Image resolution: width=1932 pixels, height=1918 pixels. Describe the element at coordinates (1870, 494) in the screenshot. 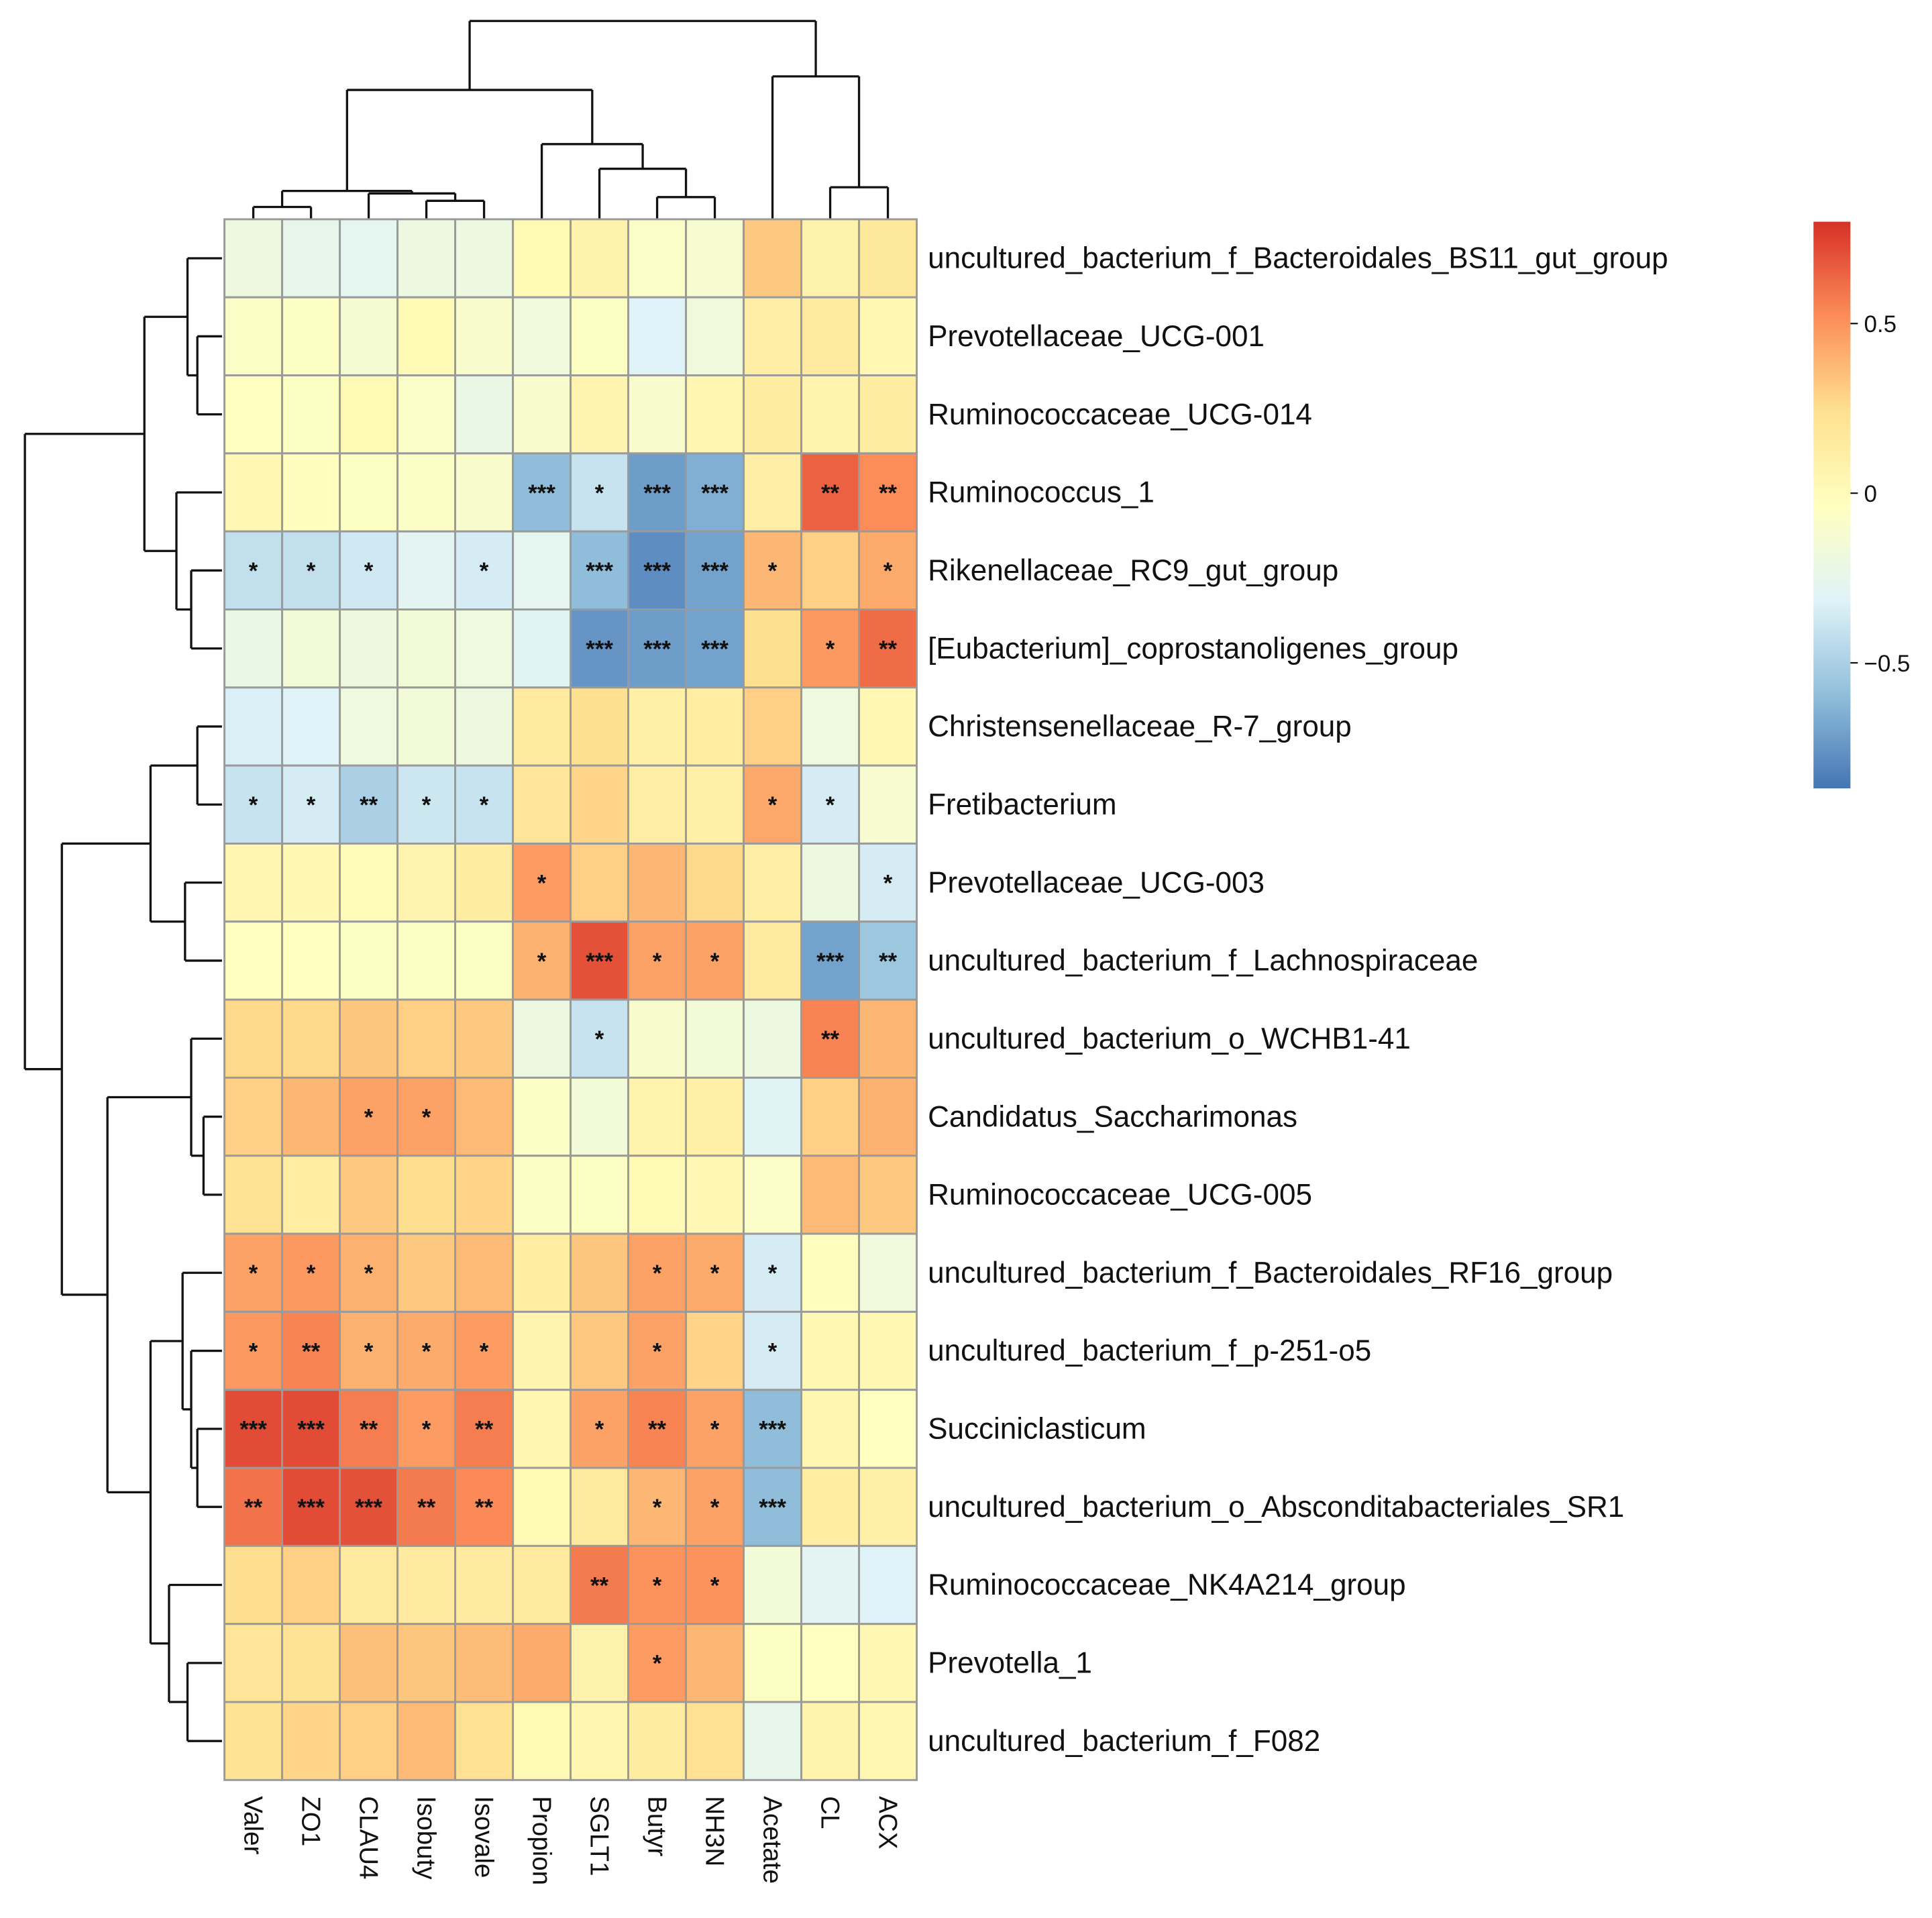

I see `legend-tick-label: 0` at that location.